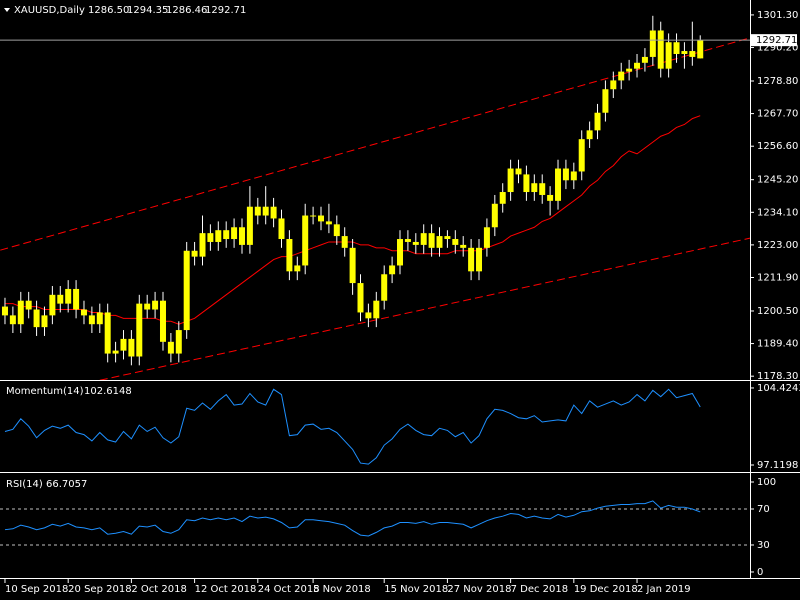  Describe the element at coordinates (760, 572) in the screenshot. I see `y-tick-label: 0` at that location.